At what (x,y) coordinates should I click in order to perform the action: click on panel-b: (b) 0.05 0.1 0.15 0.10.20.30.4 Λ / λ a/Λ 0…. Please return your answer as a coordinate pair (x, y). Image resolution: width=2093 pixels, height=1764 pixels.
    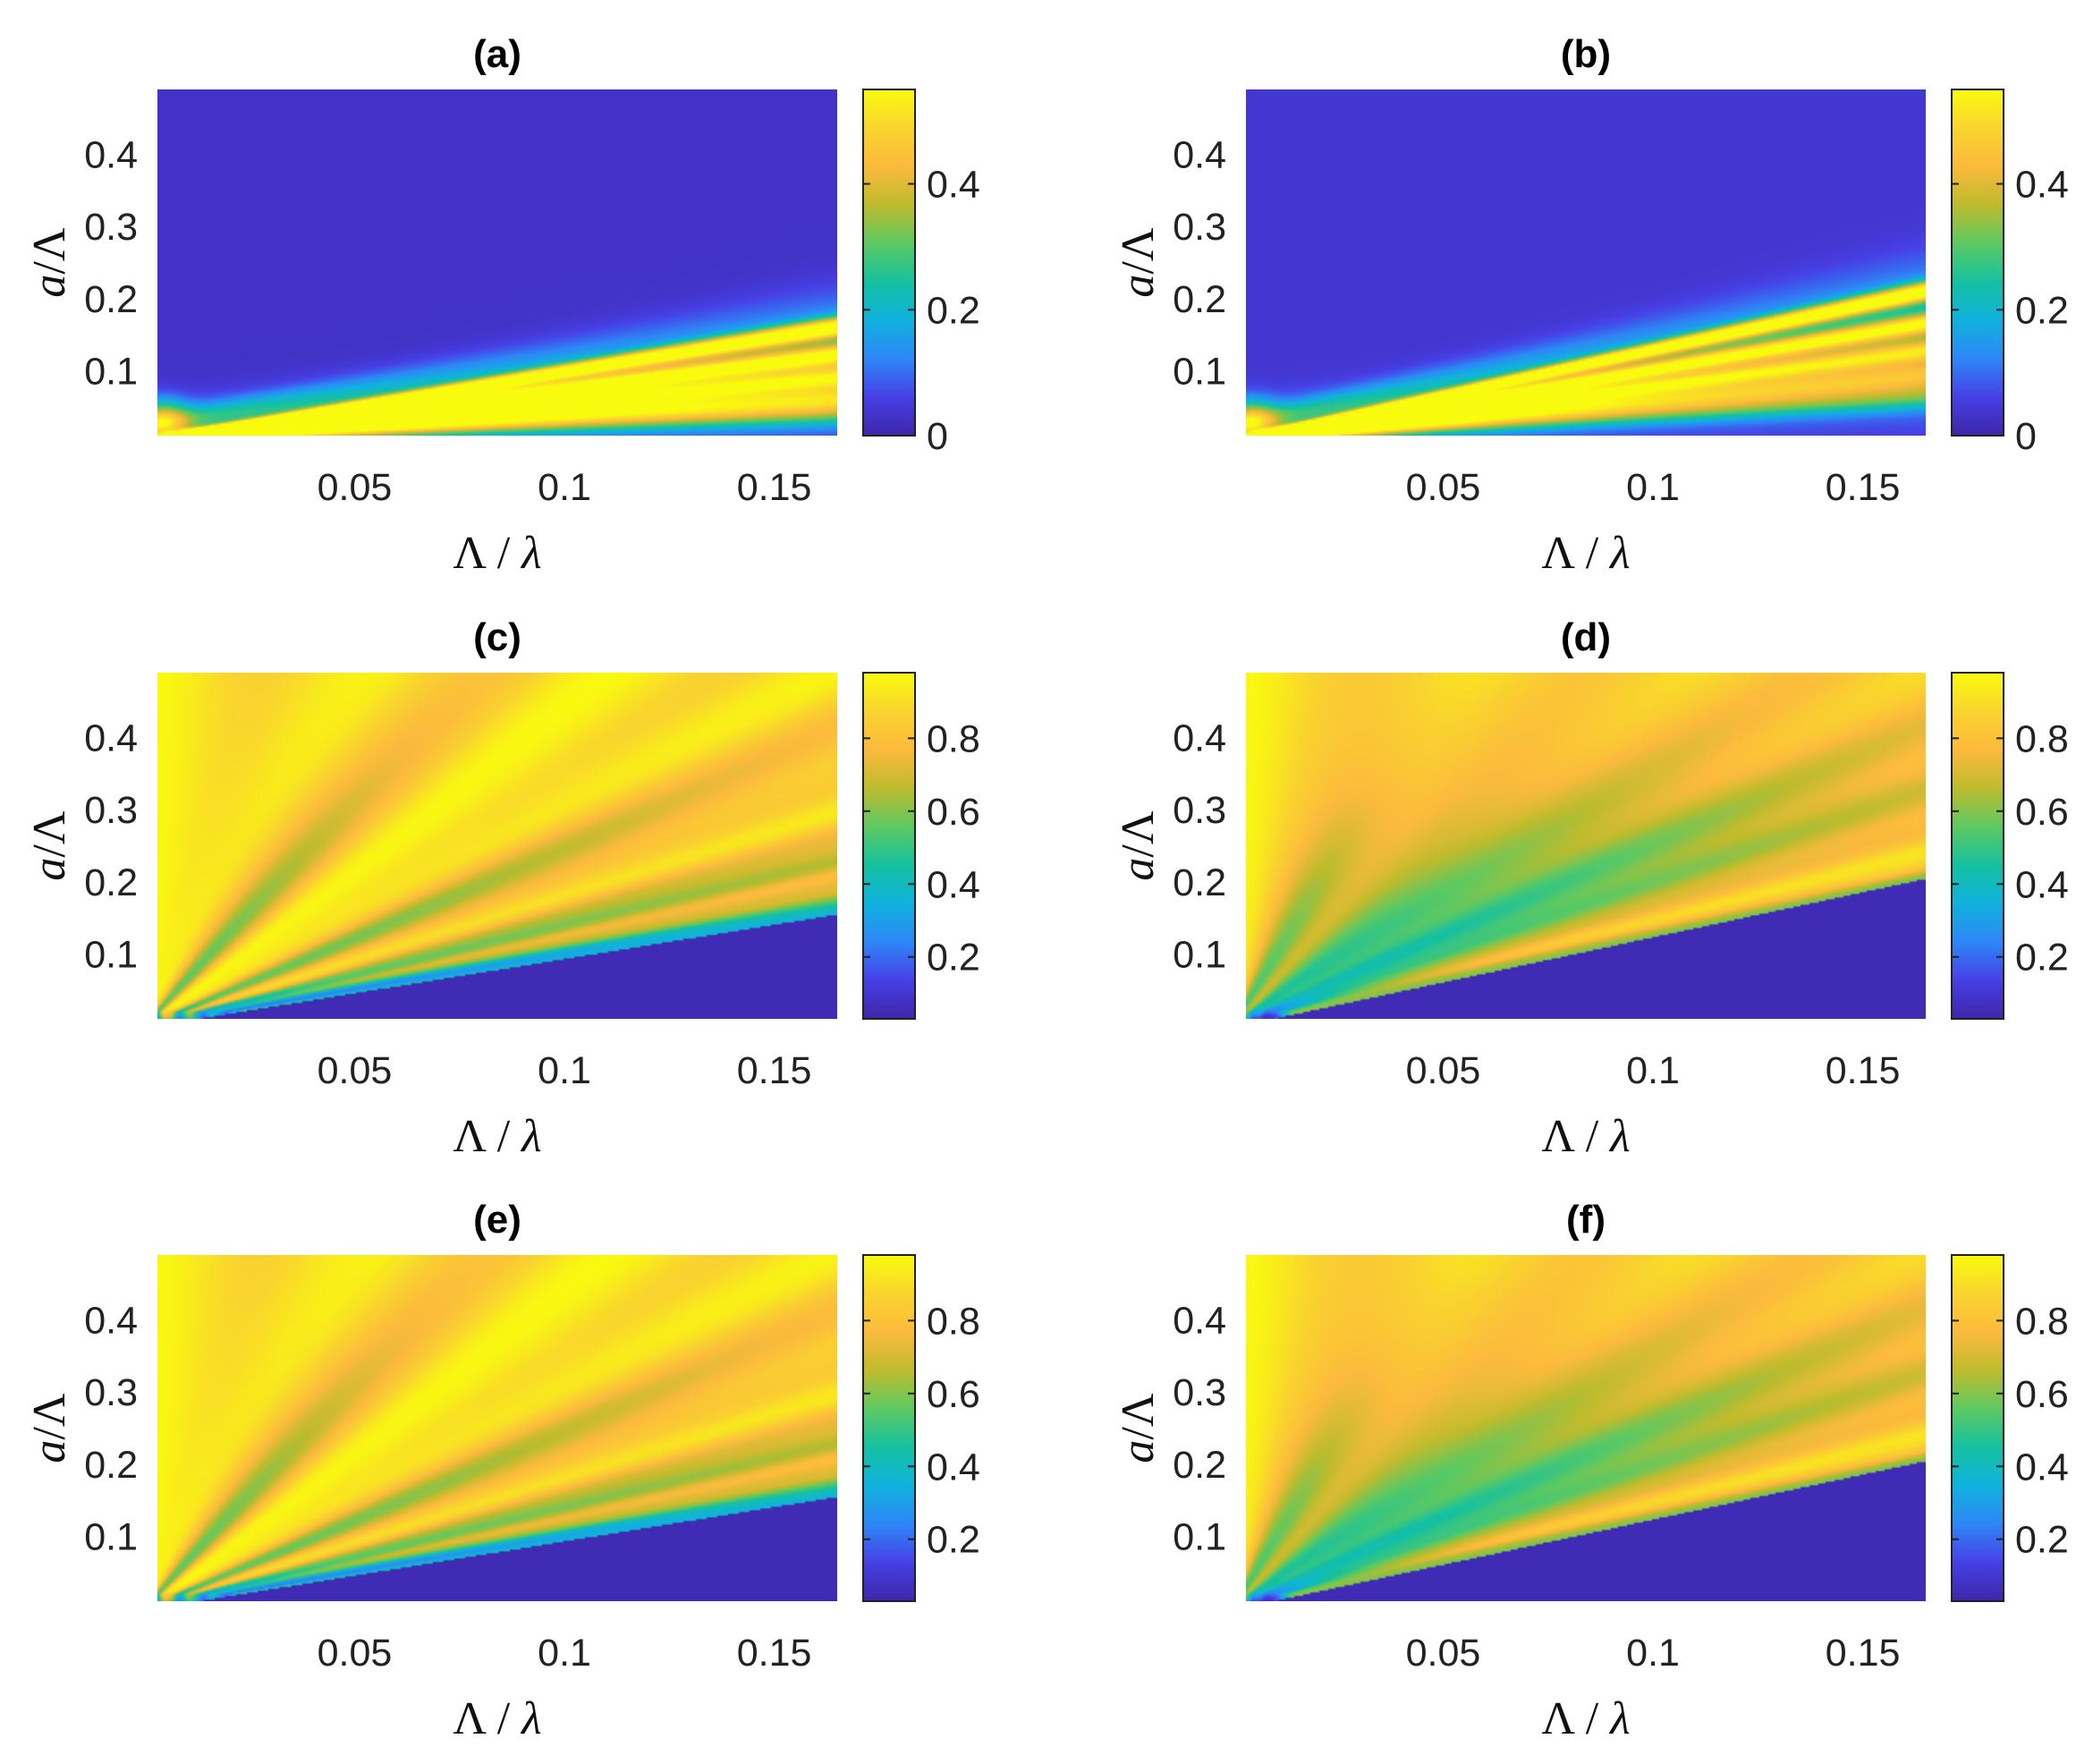
    Looking at the image, I should click on (1591, 305).